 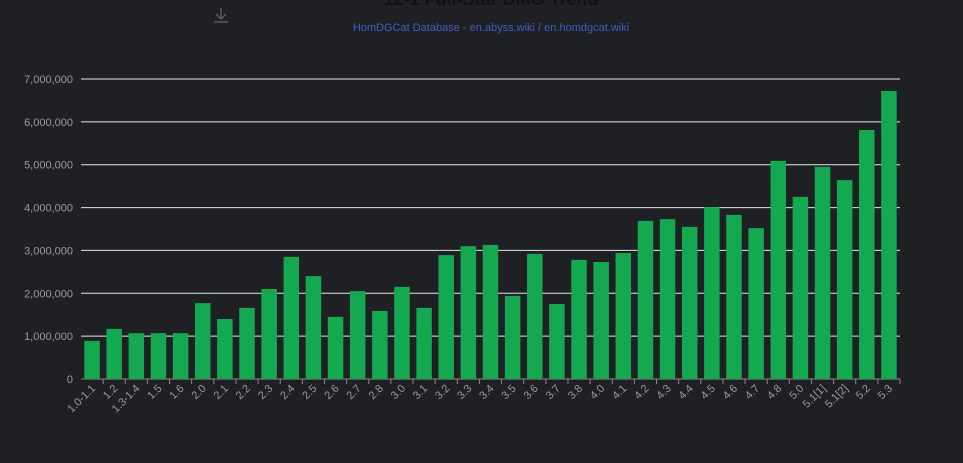 What do you see at coordinates (81, 399) in the screenshot?
I see `x-tick-label: 1.0-1.1` at bounding box center [81, 399].